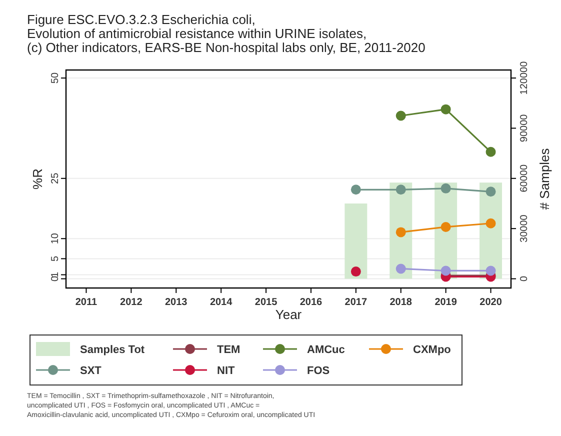 The image size is (561, 436). I want to click on x-tick-label: 2011, so click(86, 302).